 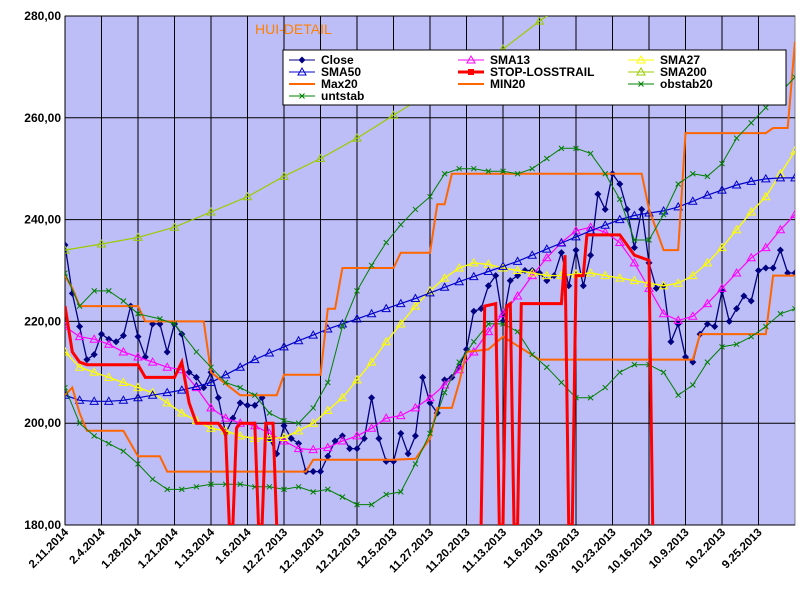 I want to click on legend-stop-losstrail-point, so click(x=471, y=72).